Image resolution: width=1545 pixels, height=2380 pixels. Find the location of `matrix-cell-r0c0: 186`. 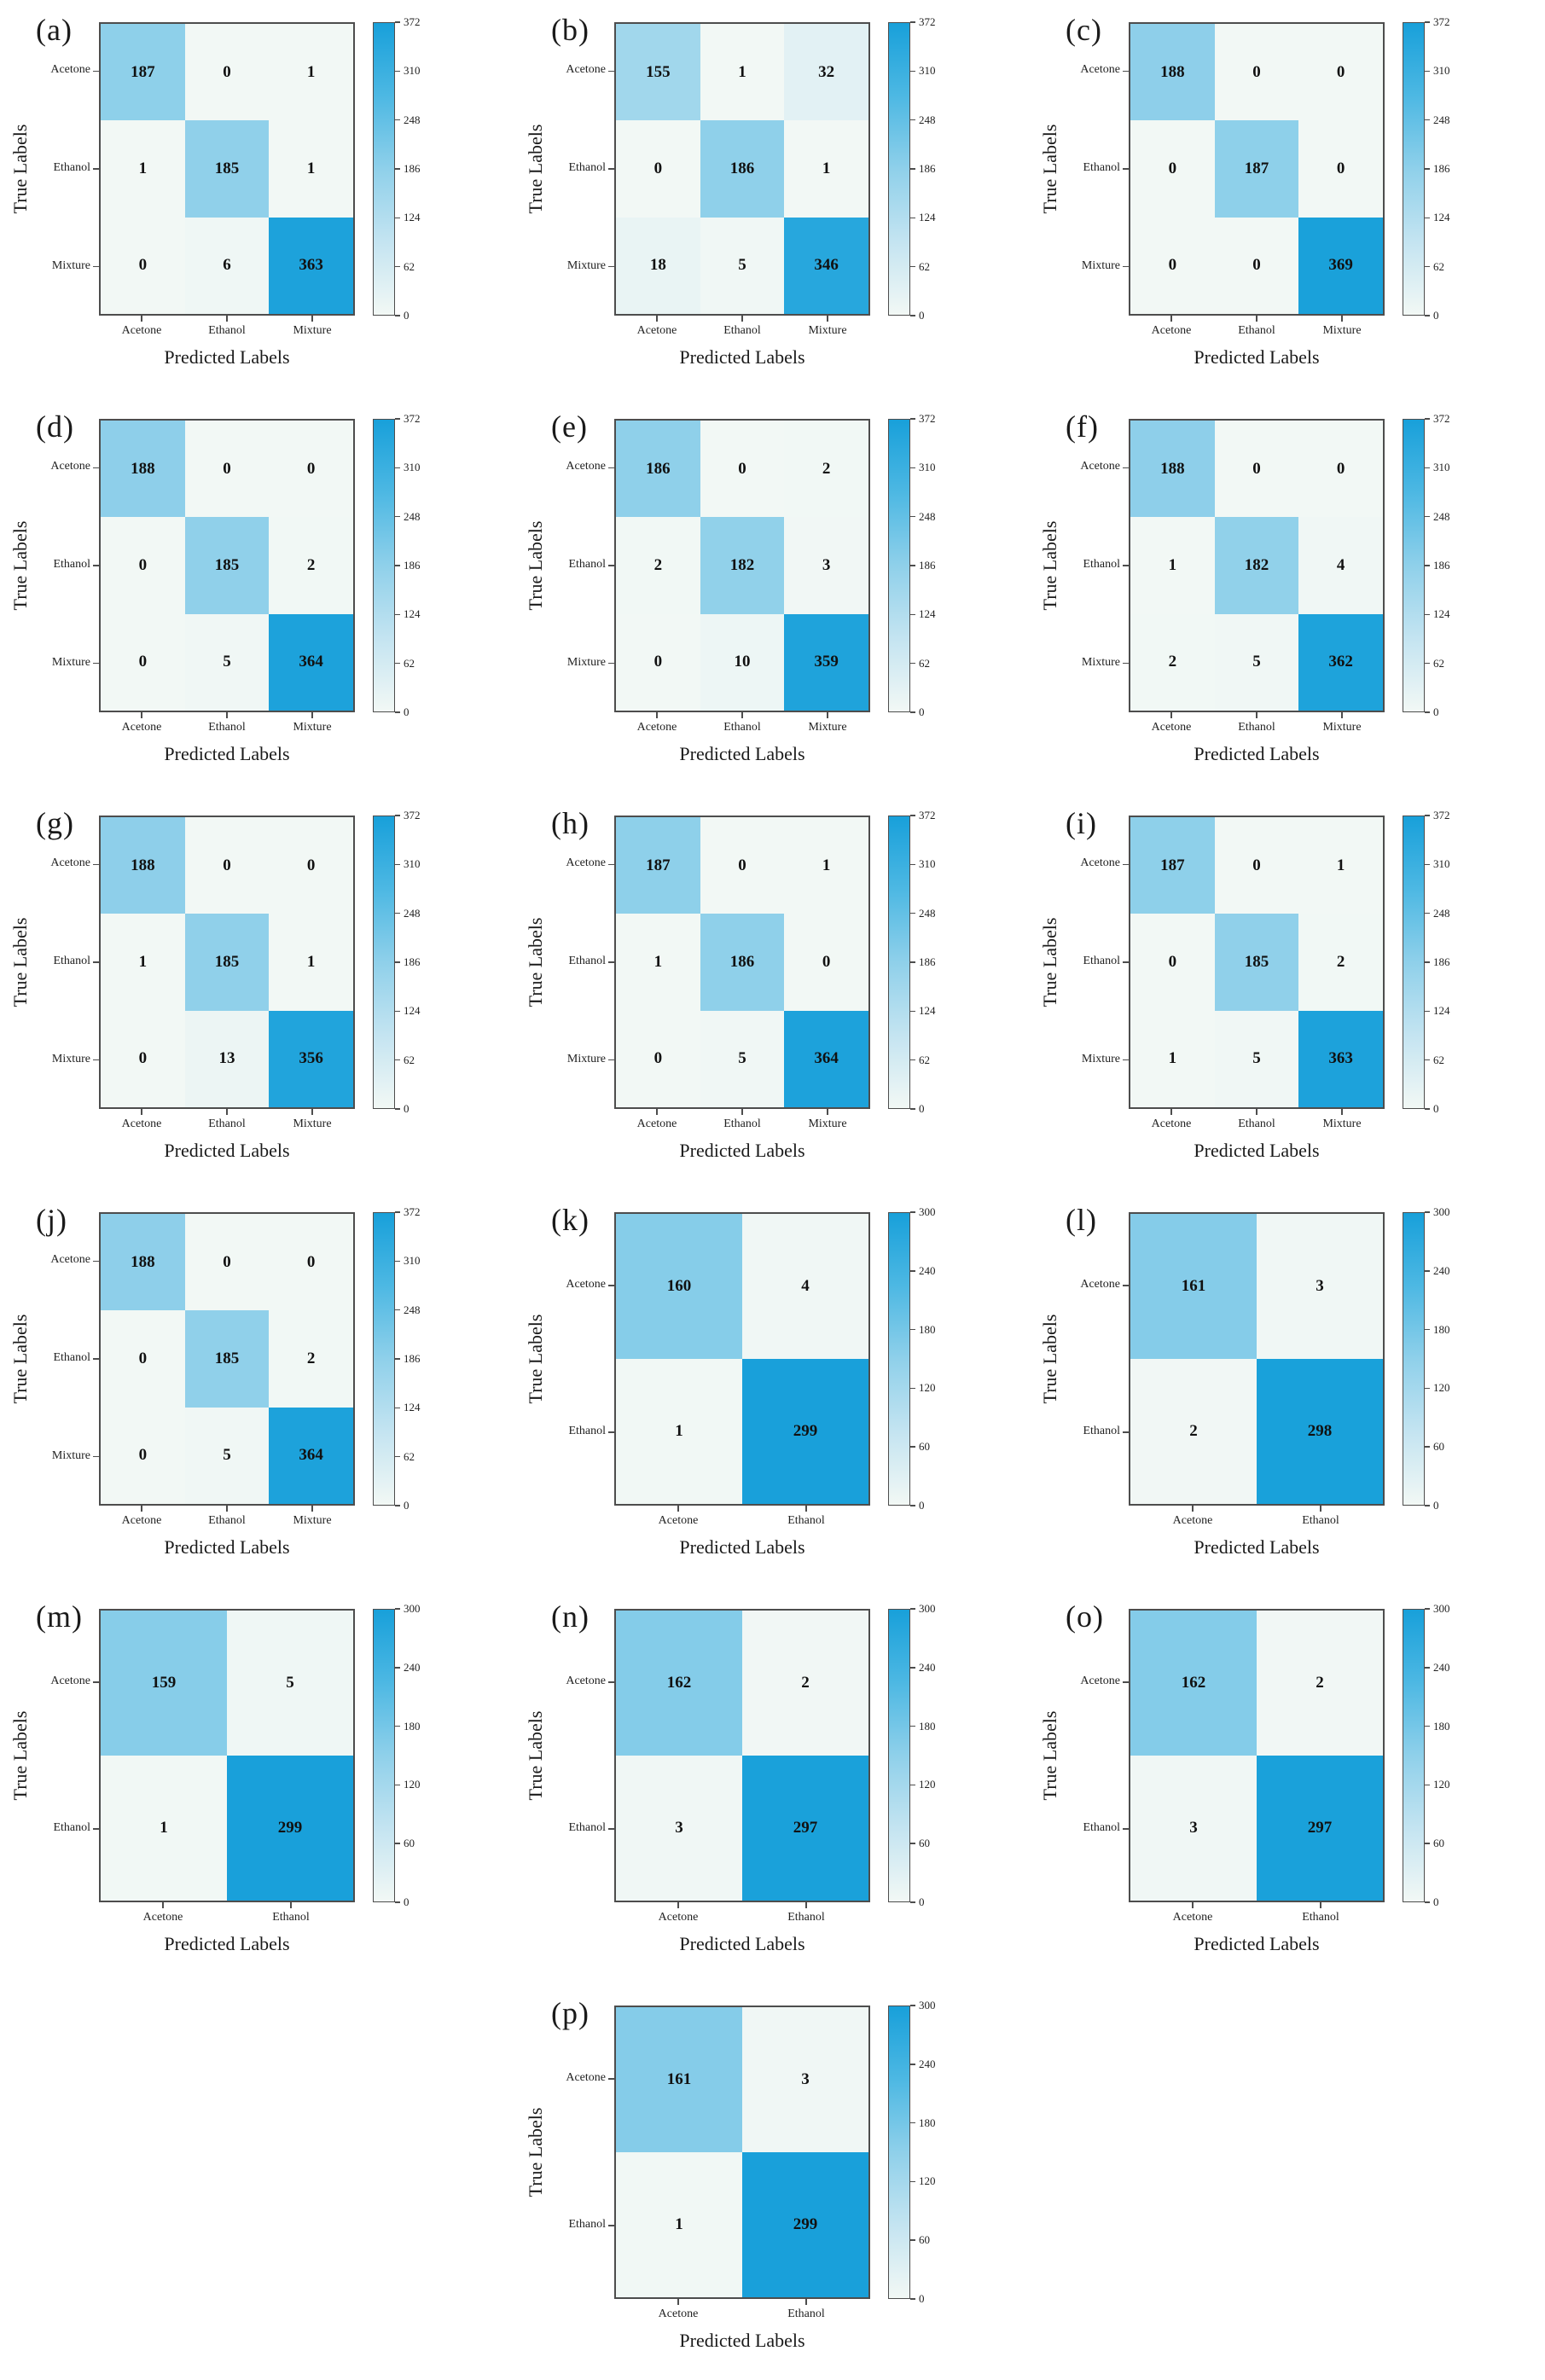

matrix-cell-r0c0: 186 is located at coordinates (658, 469).